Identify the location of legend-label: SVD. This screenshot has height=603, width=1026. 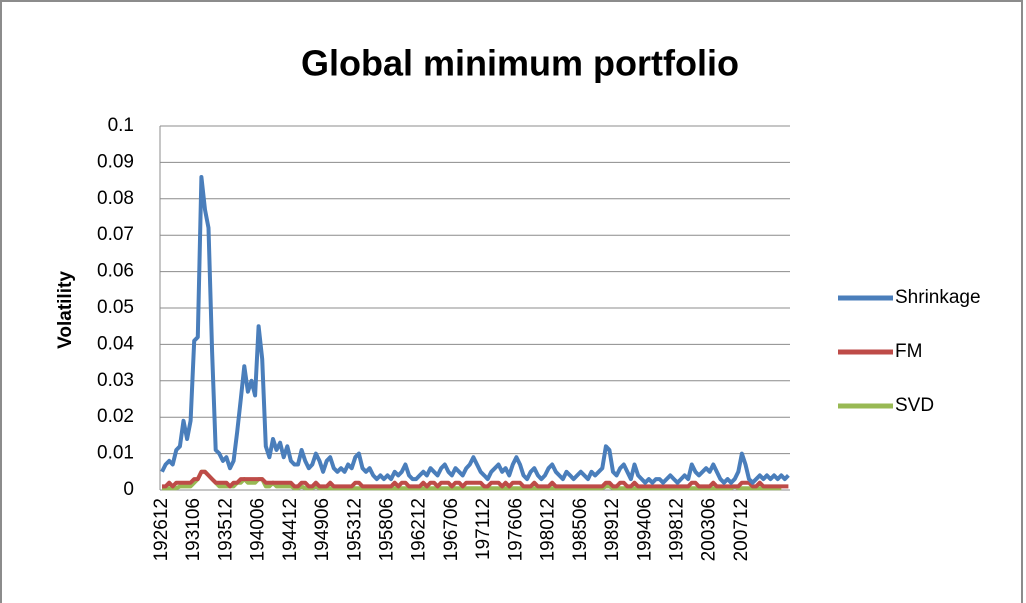
(914, 405).